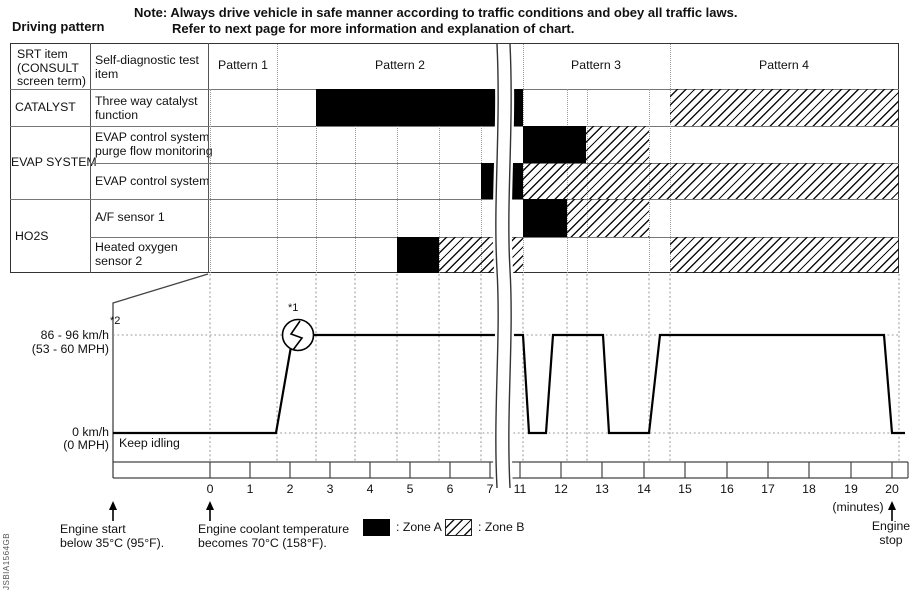 This screenshot has width=919, height=605. Describe the element at coordinates (52, 67) in the screenshot. I see `col1-header: SRT item (CONSULT screen term)` at that location.